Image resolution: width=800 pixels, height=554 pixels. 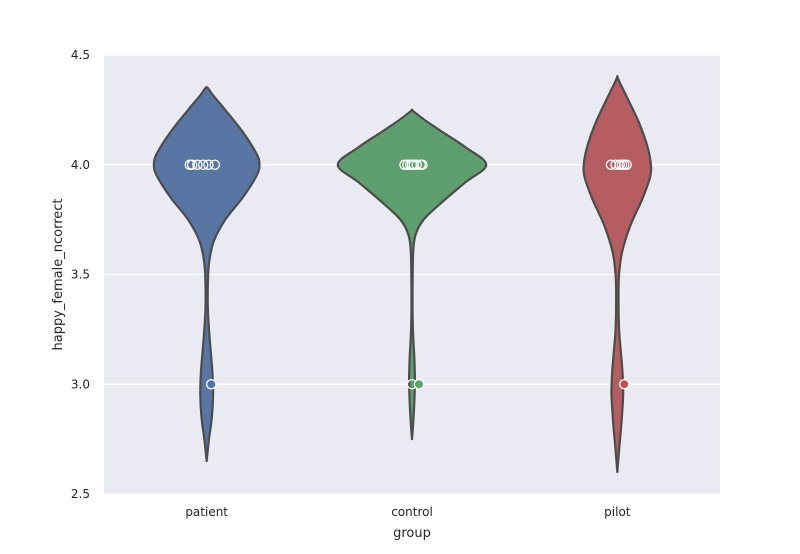 I want to click on violin-pilot, so click(x=617, y=274).